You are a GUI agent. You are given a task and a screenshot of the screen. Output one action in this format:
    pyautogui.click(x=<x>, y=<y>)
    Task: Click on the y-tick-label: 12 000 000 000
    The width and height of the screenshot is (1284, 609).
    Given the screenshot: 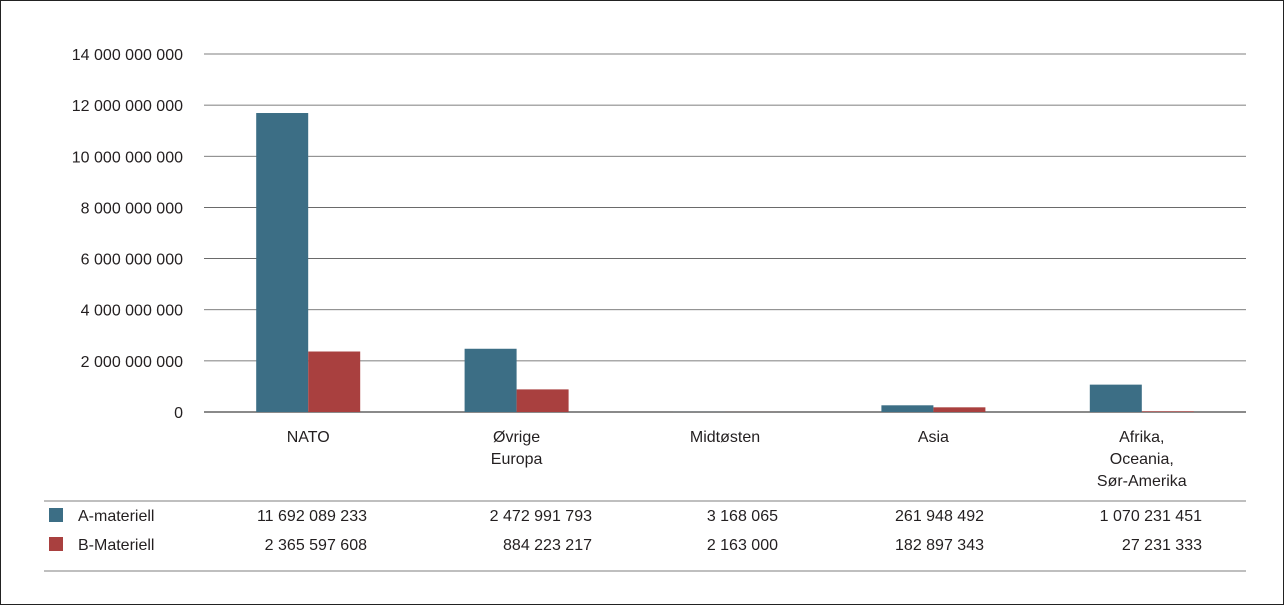 What is the action you would take?
    pyautogui.click(x=127, y=106)
    